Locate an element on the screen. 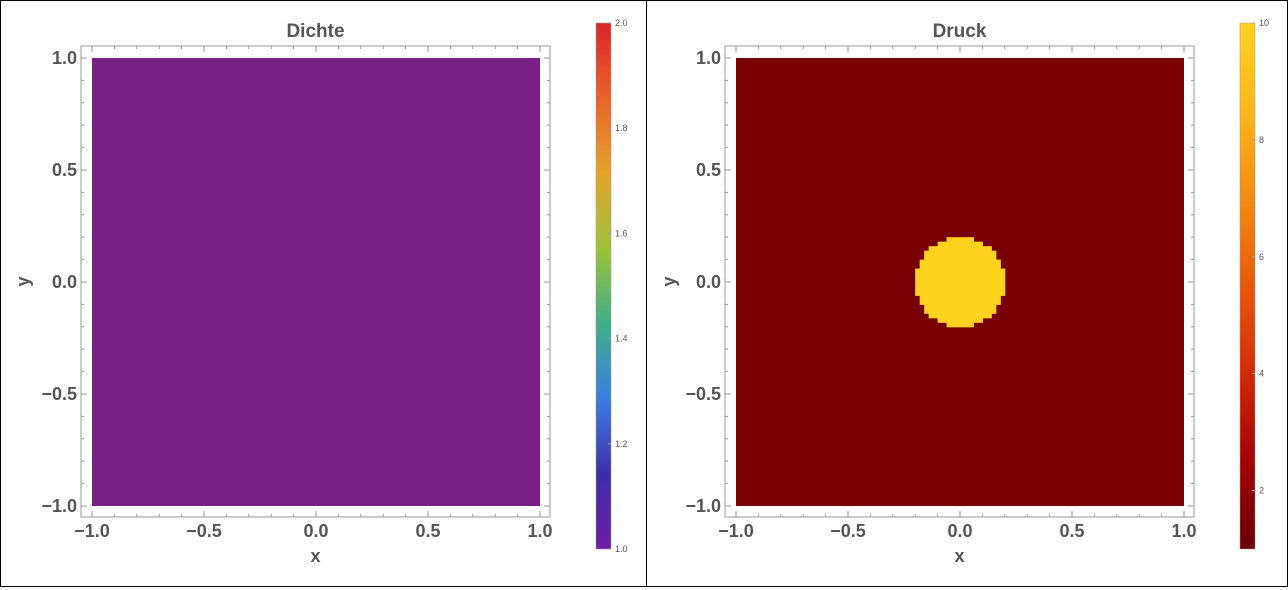 The width and height of the screenshot is (1288, 590). colorbar-tick-label: 1.6 is located at coordinates (621, 233).